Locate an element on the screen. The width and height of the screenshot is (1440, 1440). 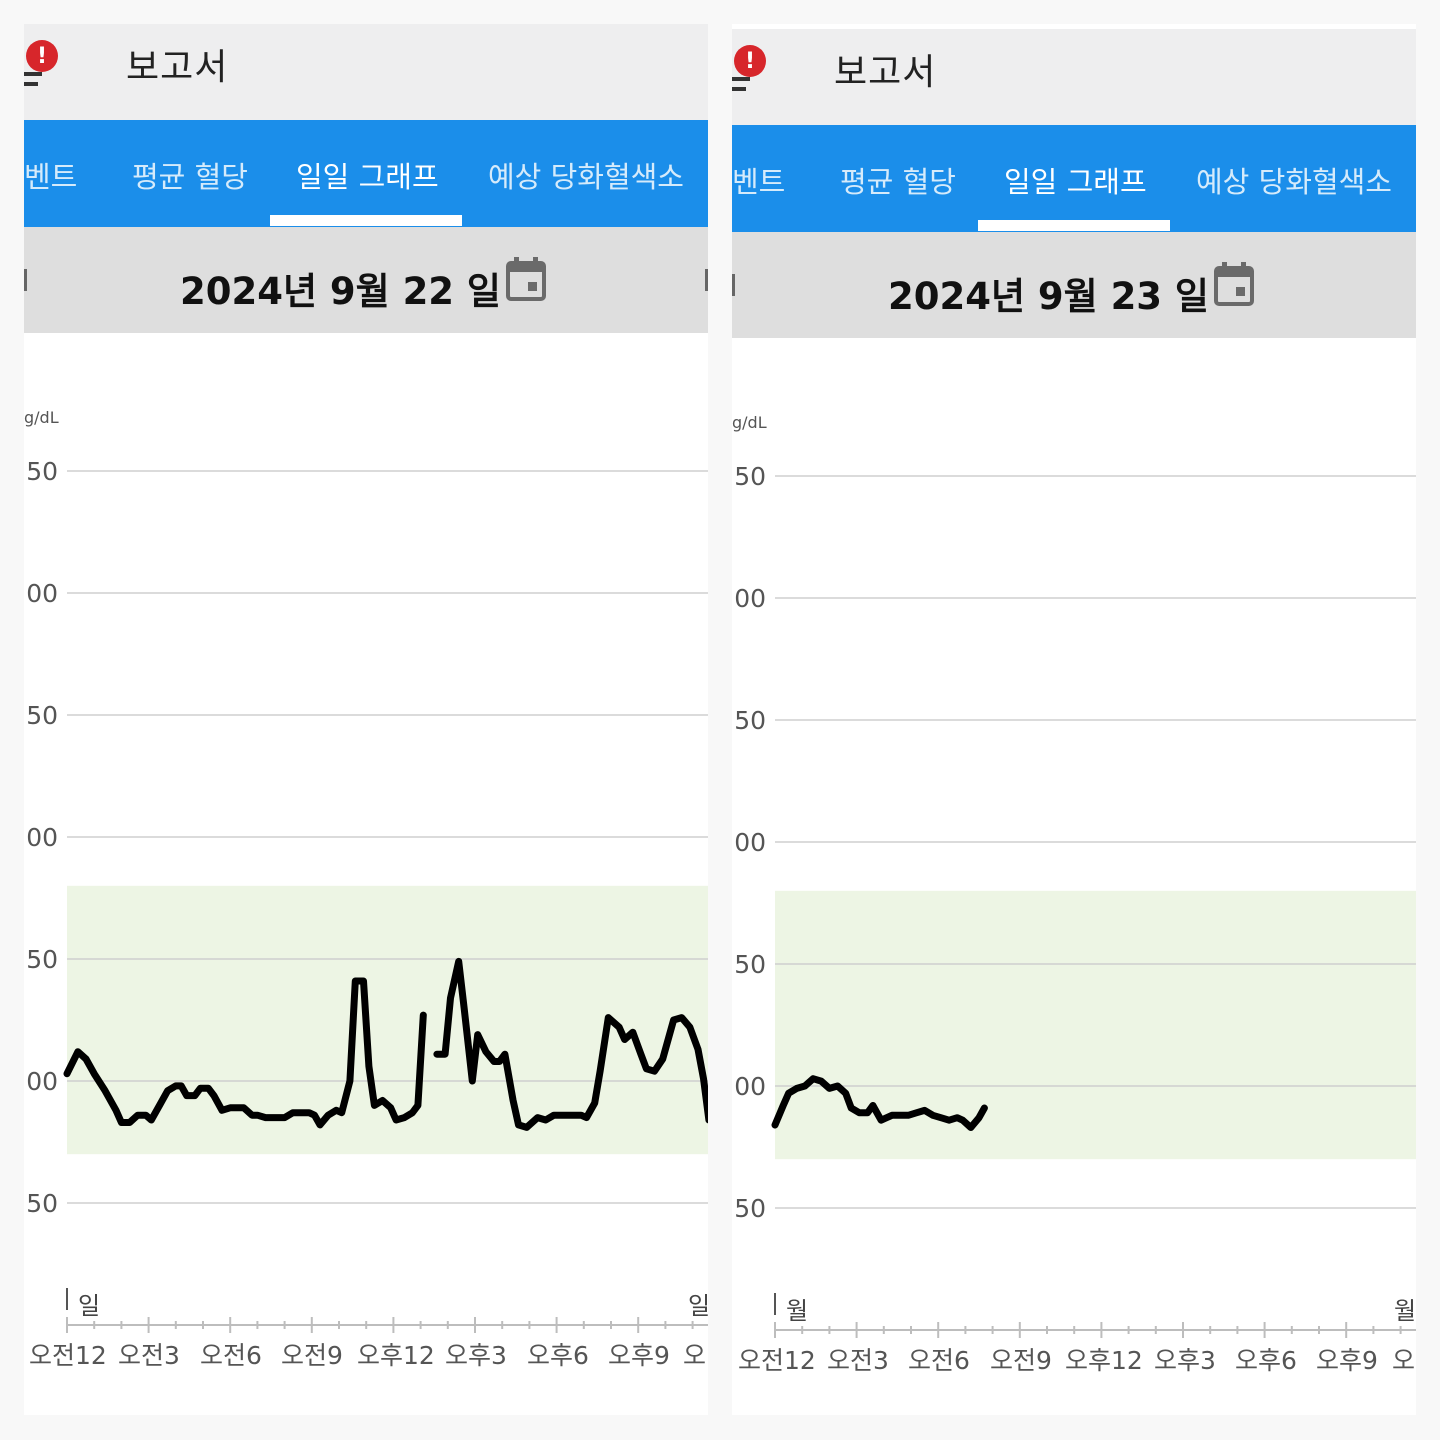
date-label: 2024년 9월 22 일 is located at coordinates (340, 291).